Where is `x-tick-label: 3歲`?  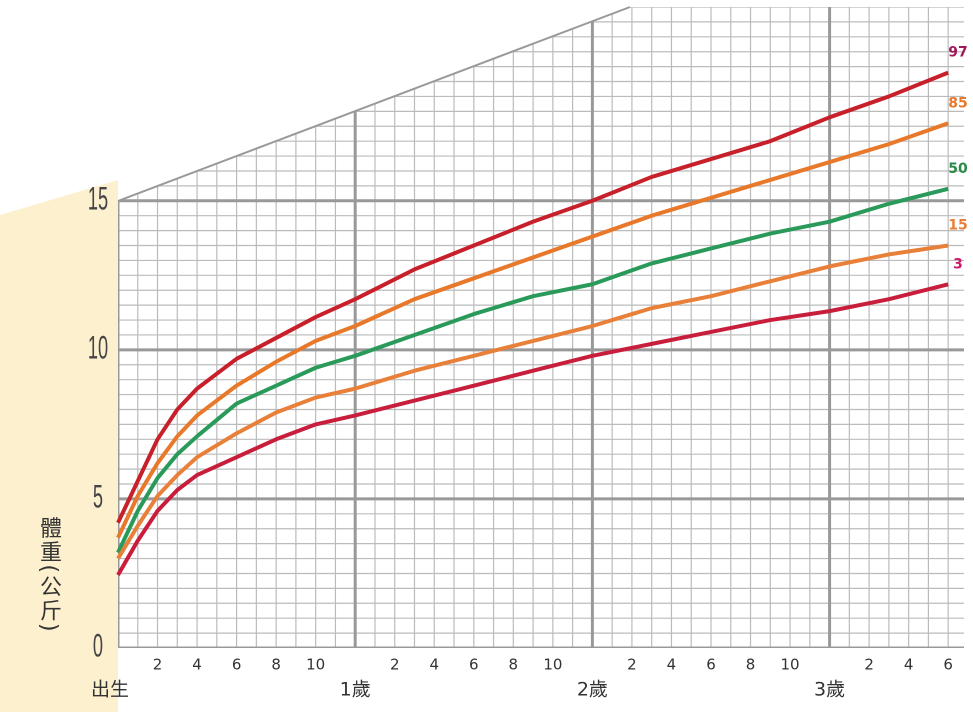
x-tick-label: 3歲 is located at coordinates (829, 690).